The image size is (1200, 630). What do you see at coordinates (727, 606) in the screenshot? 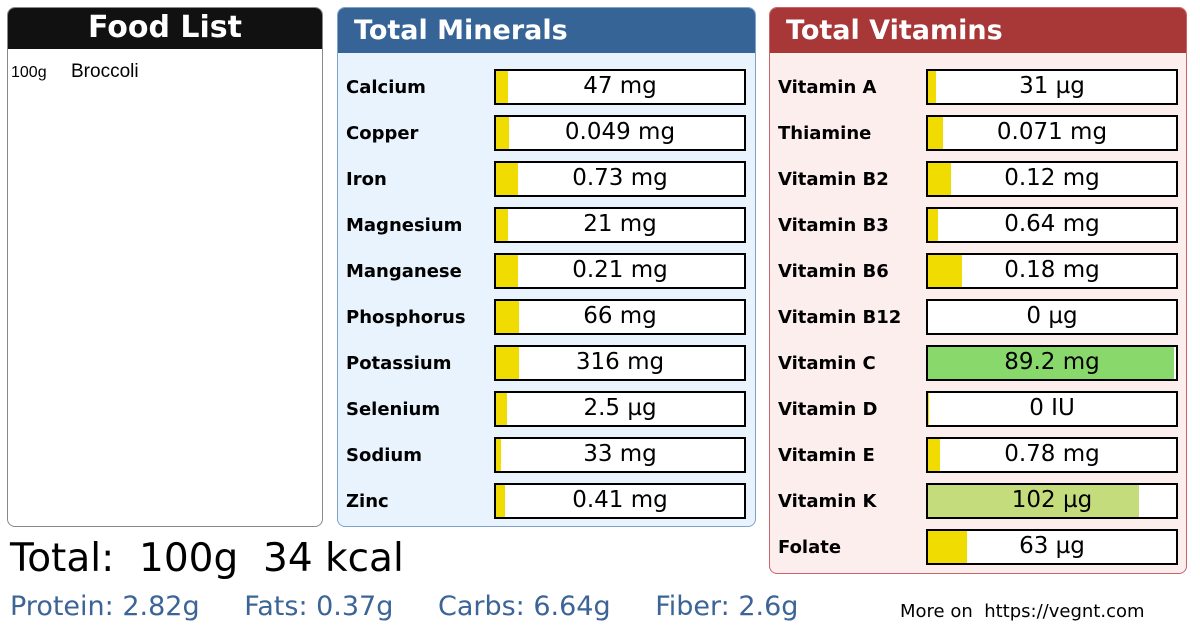
I see `fiber-total: Fiber: 2.6g` at bounding box center [727, 606].